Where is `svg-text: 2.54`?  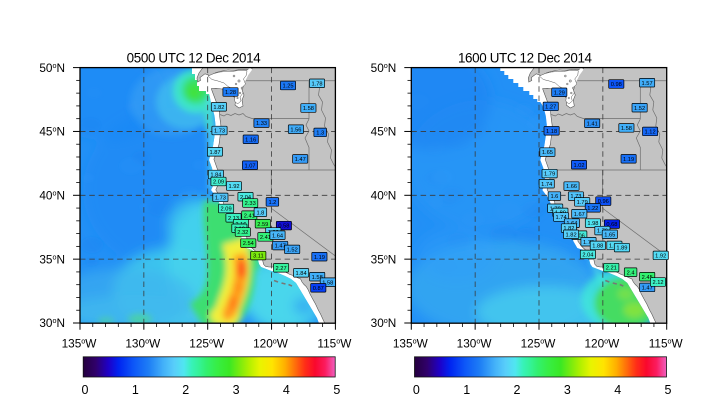 svg-text: 2.54 is located at coordinates (248, 244).